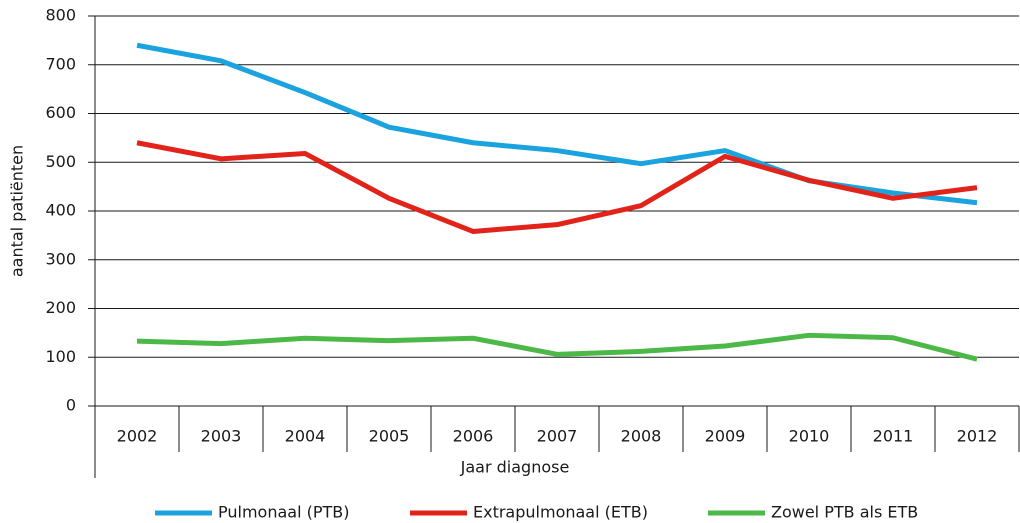 This screenshot has height=523, width=1020. I want to click on x-tick-label: 2008, so click(641, 436).